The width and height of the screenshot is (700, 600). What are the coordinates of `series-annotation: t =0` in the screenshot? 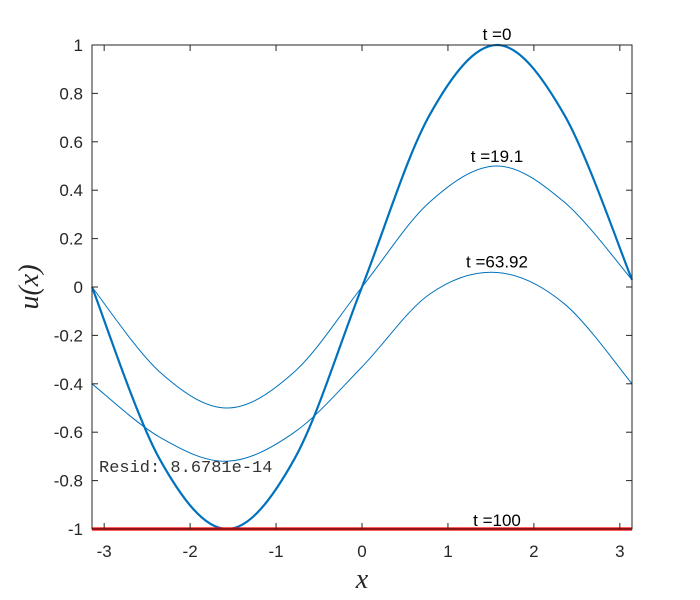 It's located at (497, 34).